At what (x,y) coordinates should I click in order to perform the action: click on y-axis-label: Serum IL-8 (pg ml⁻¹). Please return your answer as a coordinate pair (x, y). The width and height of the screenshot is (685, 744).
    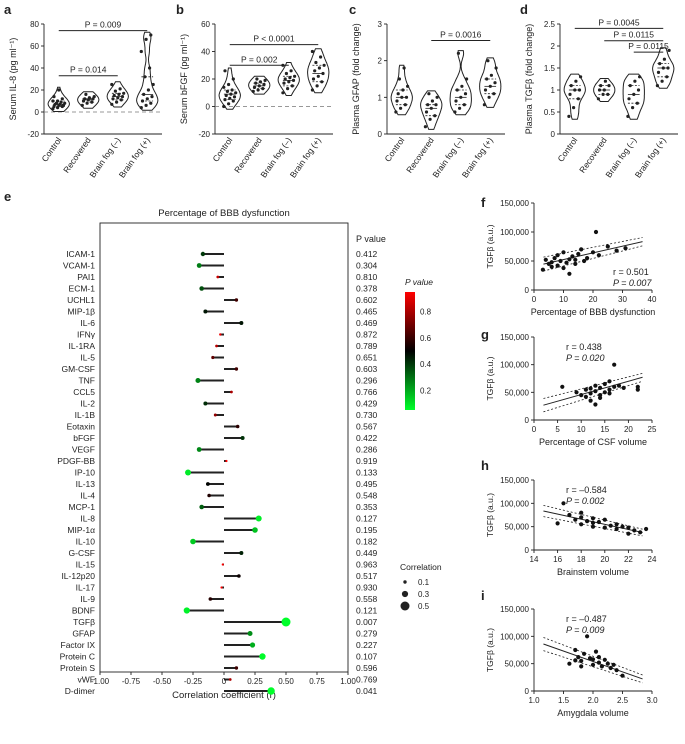
    Looking at the image, I should click on (13, 79).